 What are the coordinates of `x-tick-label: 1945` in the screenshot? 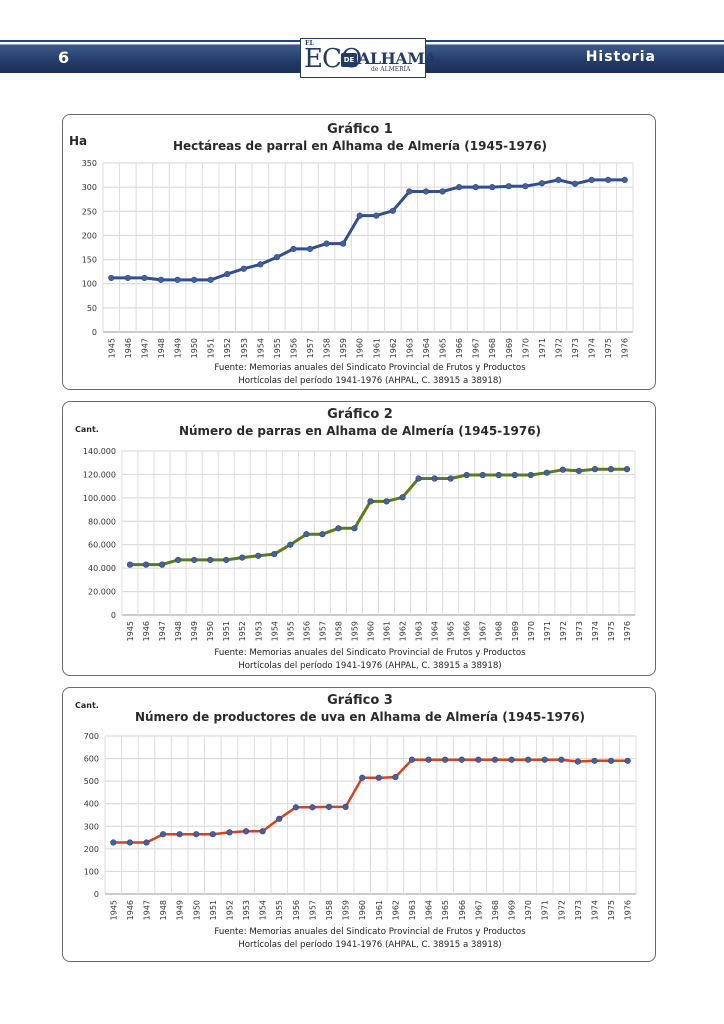 It's located at (113, 910).